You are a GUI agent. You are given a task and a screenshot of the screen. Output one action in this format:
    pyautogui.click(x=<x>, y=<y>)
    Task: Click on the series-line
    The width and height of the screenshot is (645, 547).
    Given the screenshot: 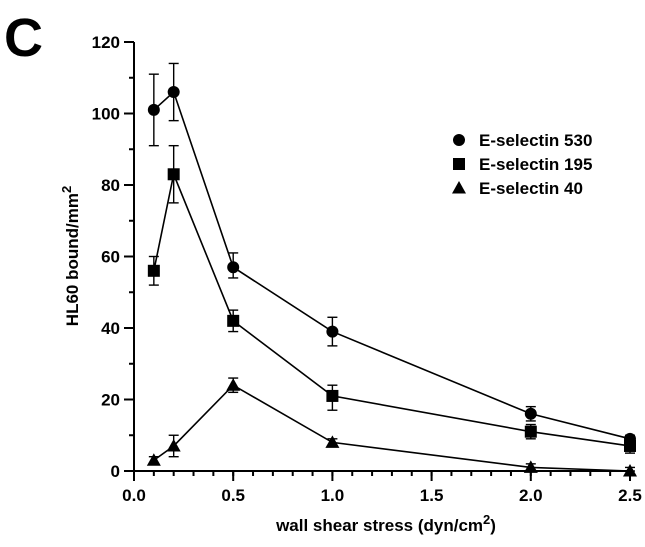 What is the action you would take?
    pyautogui.click(x=392, y=428)
    